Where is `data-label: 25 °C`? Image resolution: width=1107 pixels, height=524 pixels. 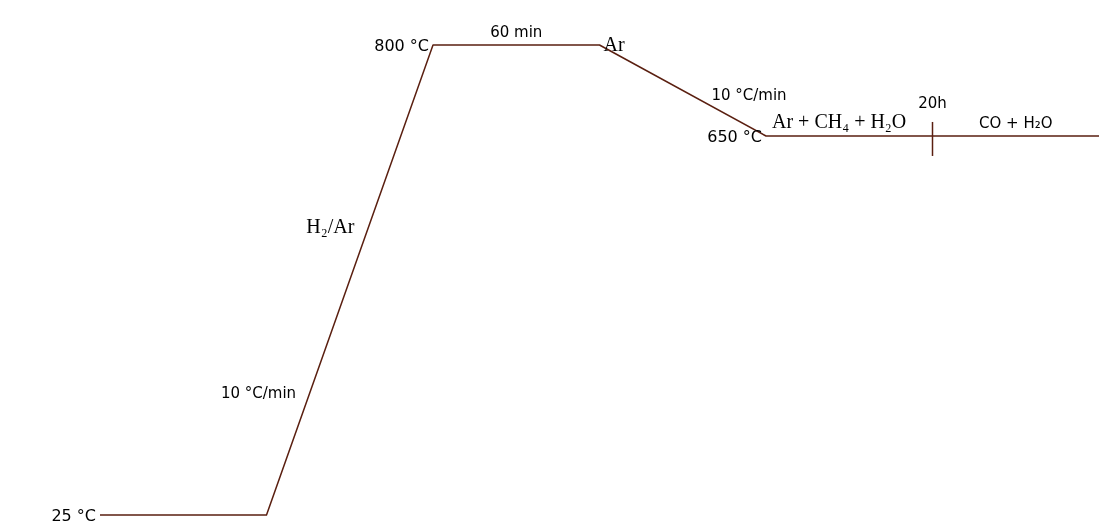
data-label: 25 °C is located at coordinates (73, 515).